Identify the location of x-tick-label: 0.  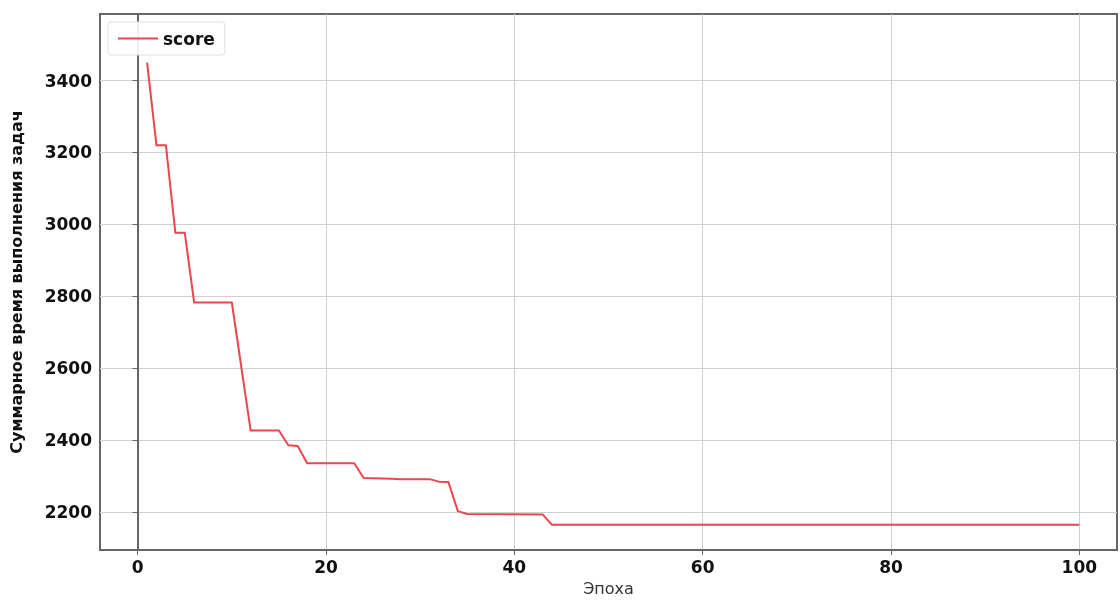
(137, 566).